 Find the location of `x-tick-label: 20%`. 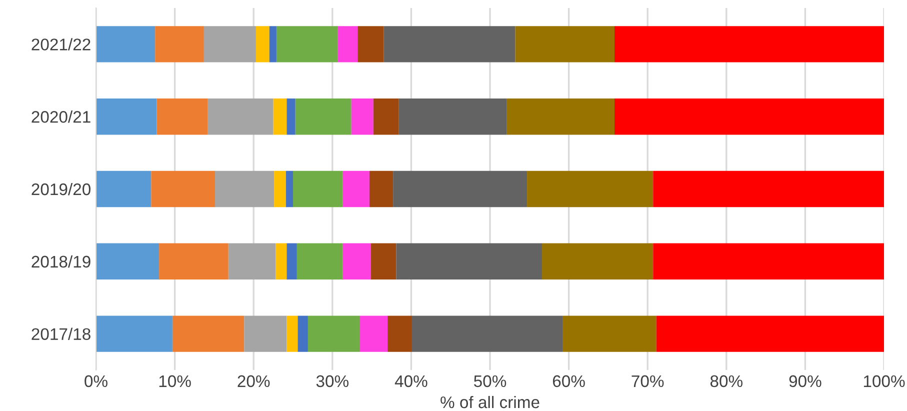

x-tick-label: 20% is located at coordinates (254, 381).